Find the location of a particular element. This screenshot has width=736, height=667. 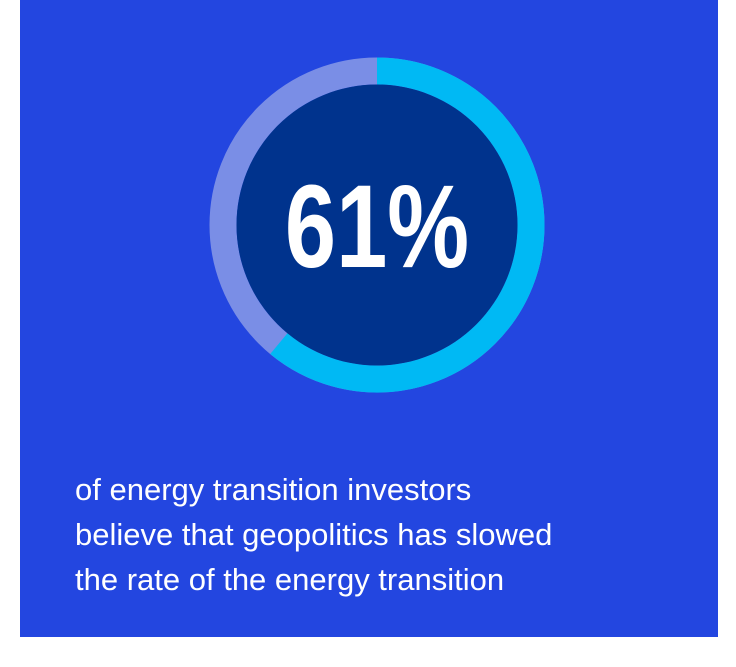

caption-line: the rate of the energy transition is located at coordinates (289, 579).